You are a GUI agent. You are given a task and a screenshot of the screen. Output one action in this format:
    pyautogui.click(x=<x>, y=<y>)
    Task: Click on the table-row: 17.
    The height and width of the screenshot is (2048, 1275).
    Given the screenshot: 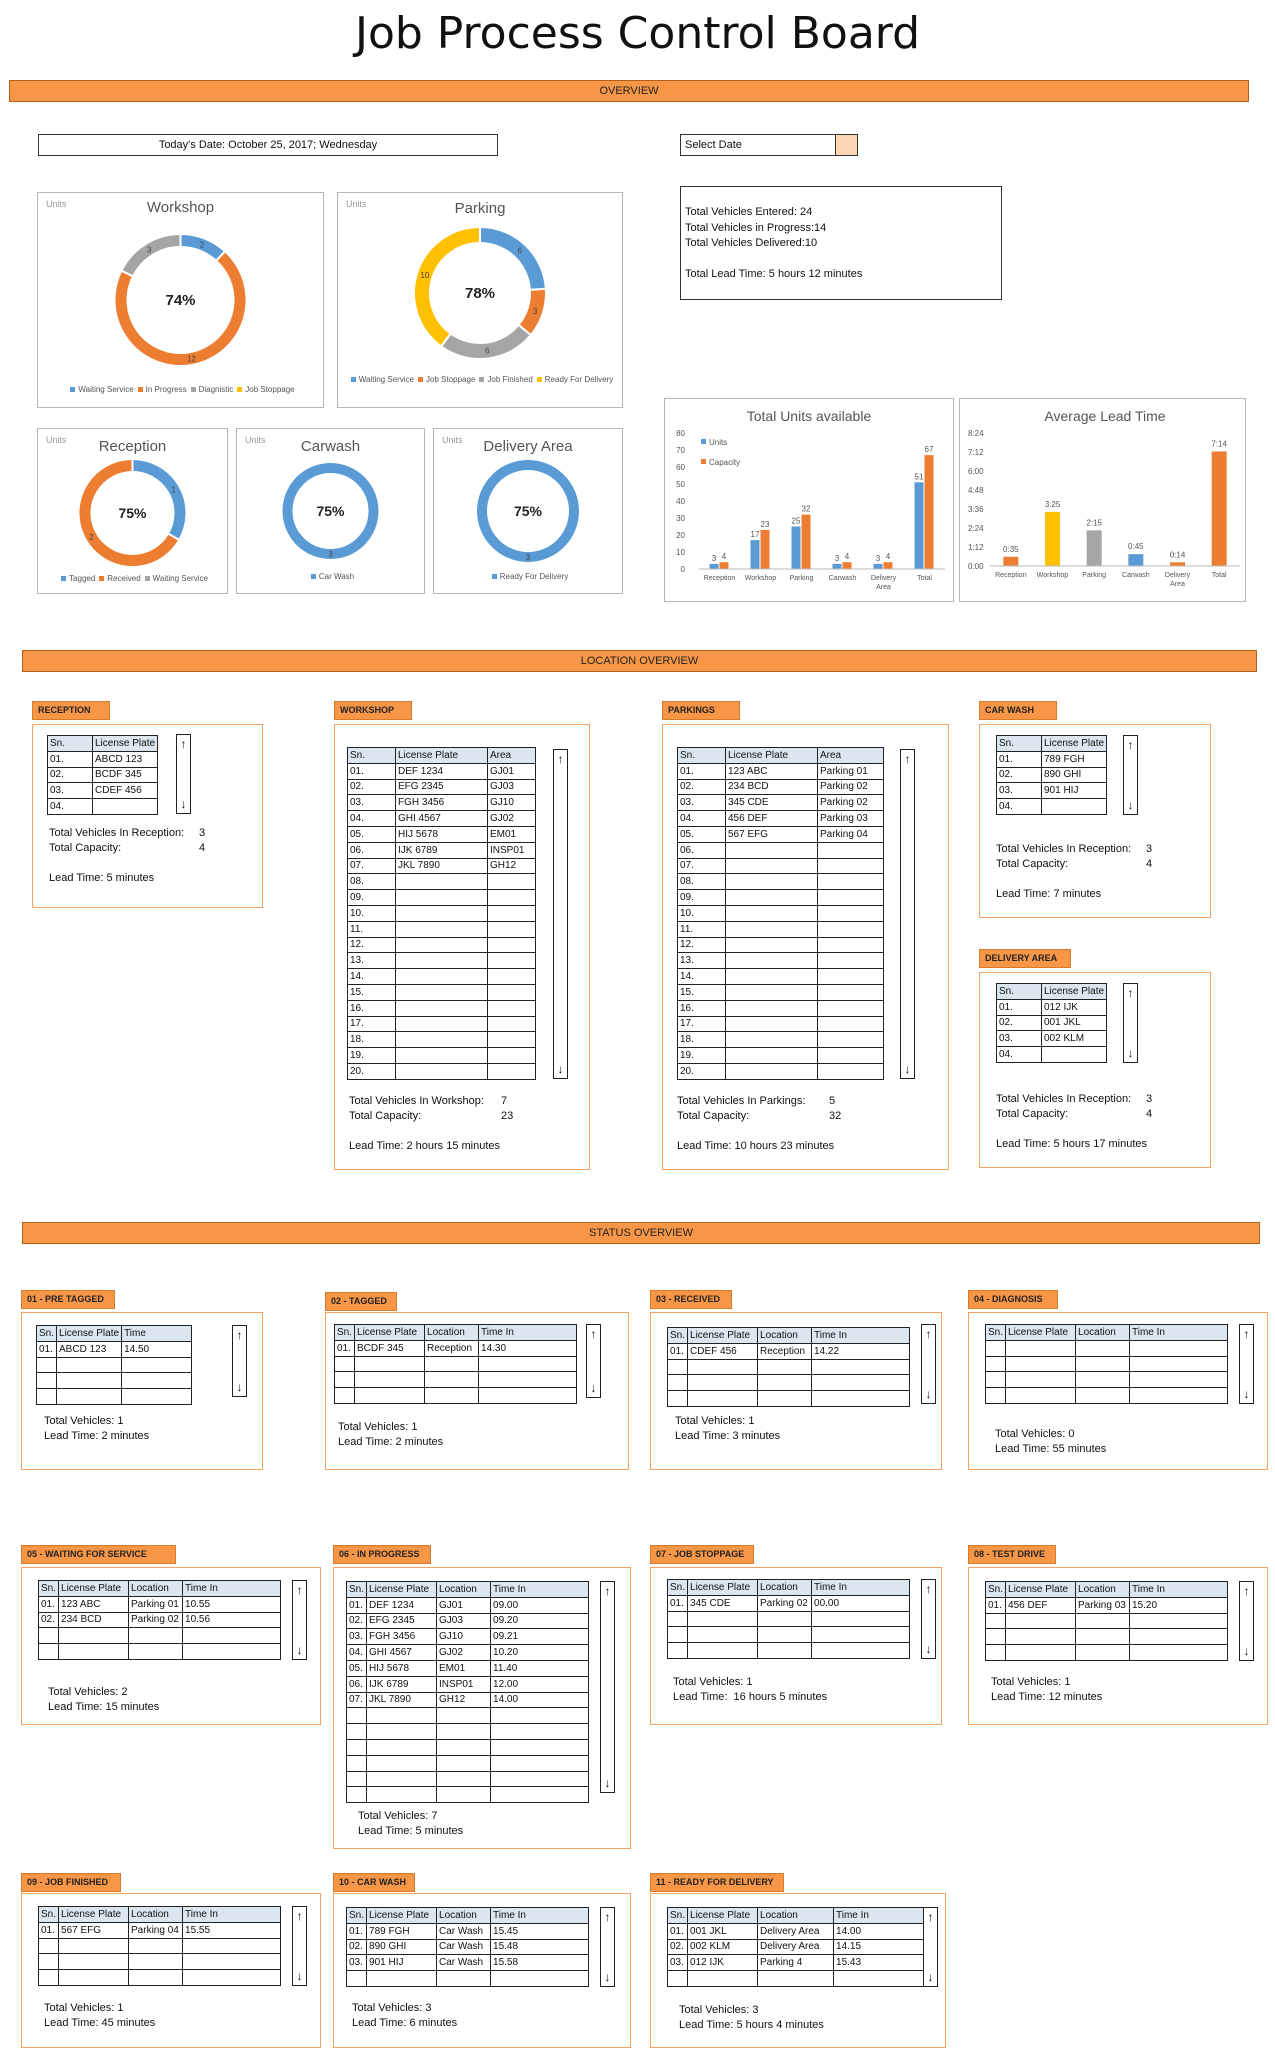 What is the action you would take?
    pyautogui.click(x=441, y=1024)
    